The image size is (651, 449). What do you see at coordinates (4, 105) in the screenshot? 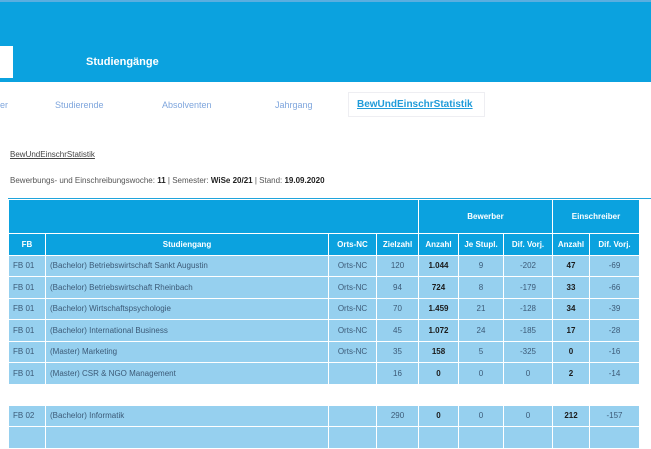
I see `tab-truncated: er` at bounding box center [4, 105].